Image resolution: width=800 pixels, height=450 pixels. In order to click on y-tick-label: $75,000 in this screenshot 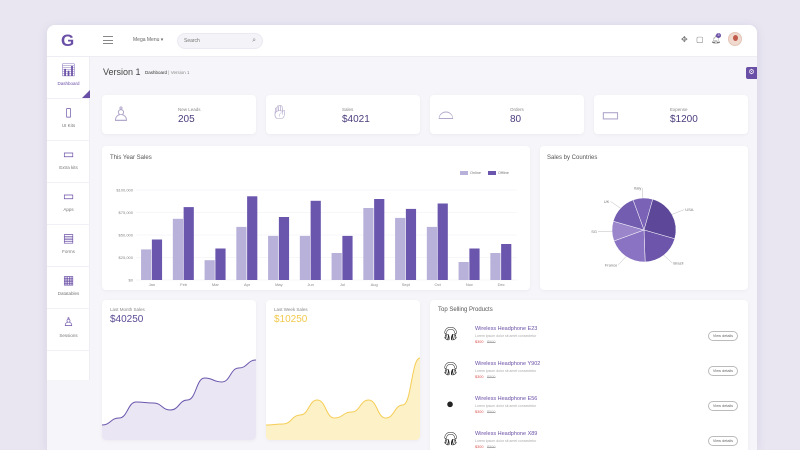, I will do `click(126, 212)`.